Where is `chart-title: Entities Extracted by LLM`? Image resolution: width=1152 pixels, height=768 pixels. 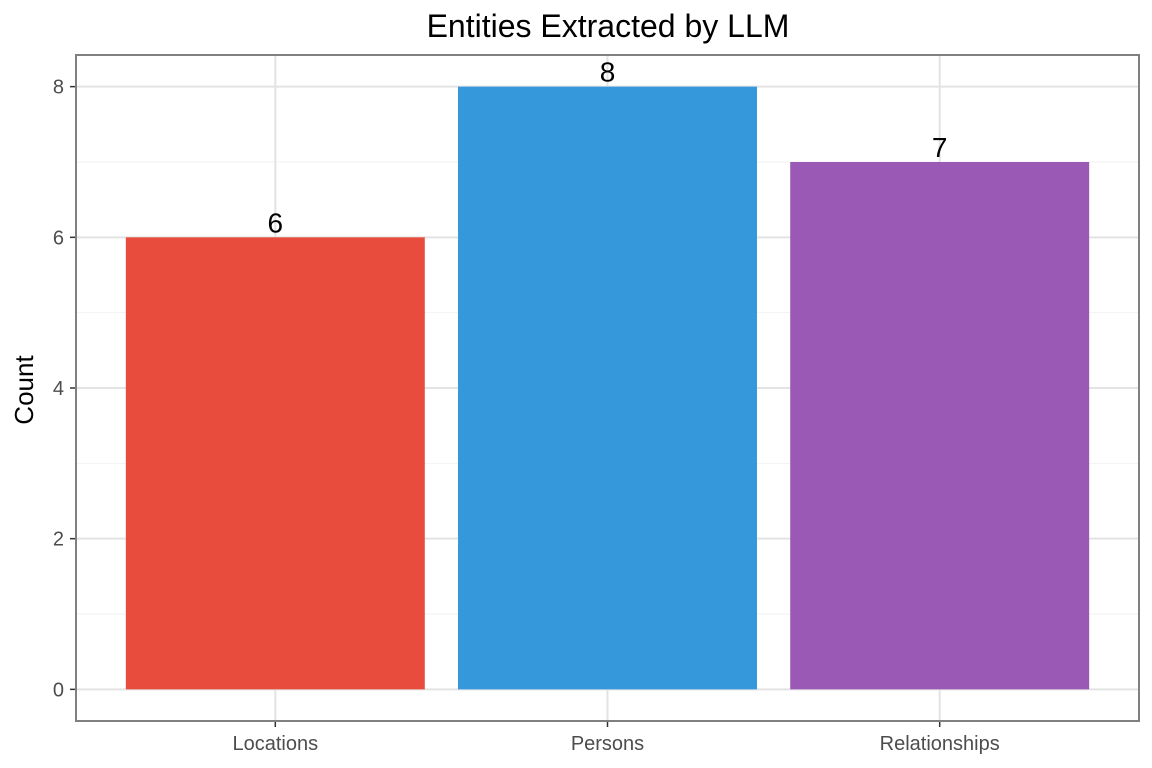 chart-title: Entities Extracted by LLM is located at coordinates (608, 26).